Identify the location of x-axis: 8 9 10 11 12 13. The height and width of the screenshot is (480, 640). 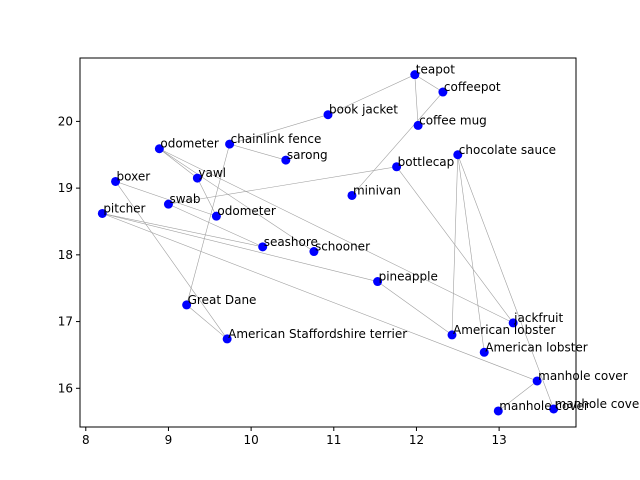
(294, 437).